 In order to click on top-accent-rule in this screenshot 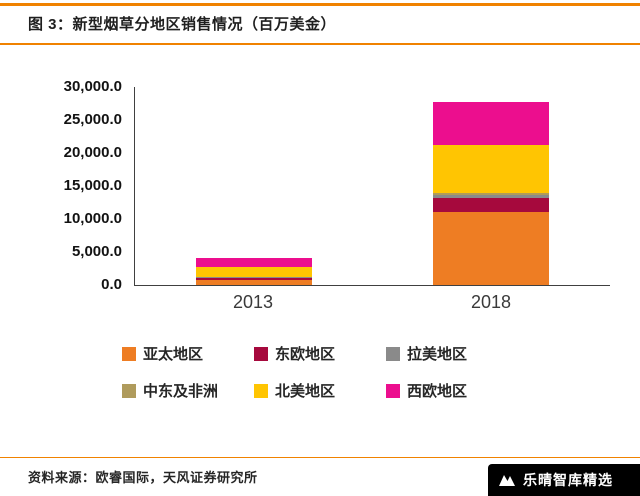, I will do `click(320, 4)`.